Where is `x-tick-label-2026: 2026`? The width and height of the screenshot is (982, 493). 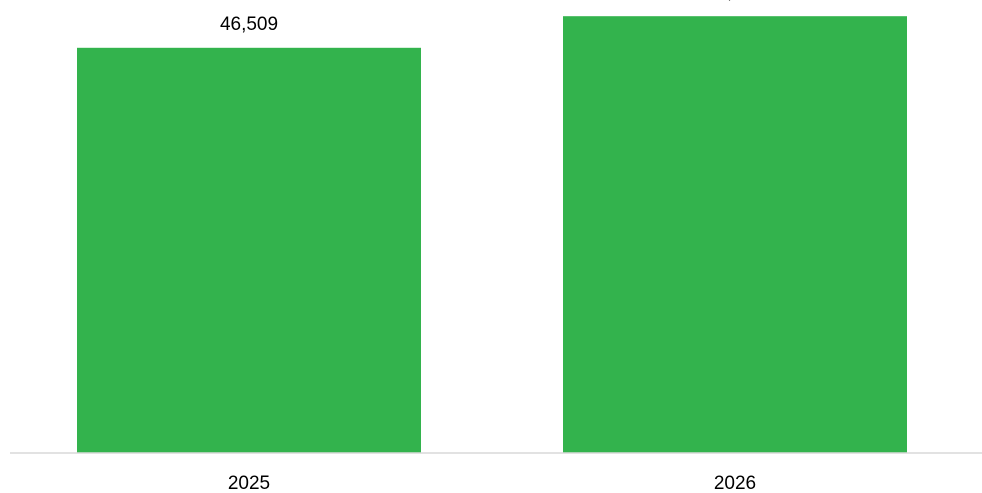
x-tick-label-2026: 2026 is located at coordinates (735, 483).